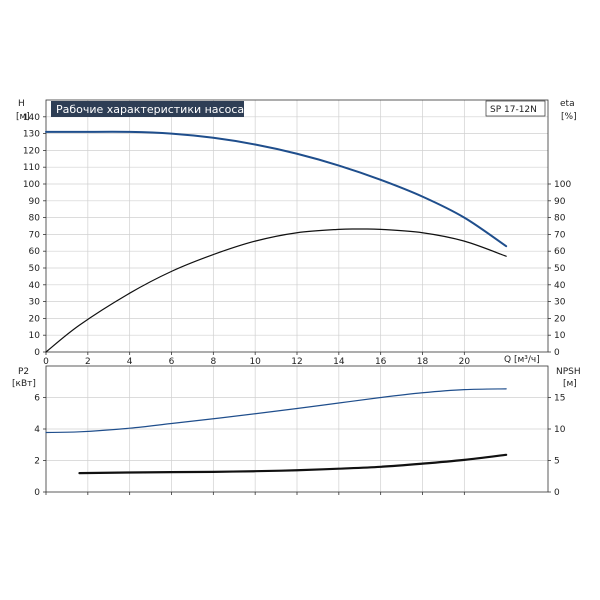  Describe the element at coordinates (35, 269) in the screenshot. I see `y-tick-label-left: 50` at that location.